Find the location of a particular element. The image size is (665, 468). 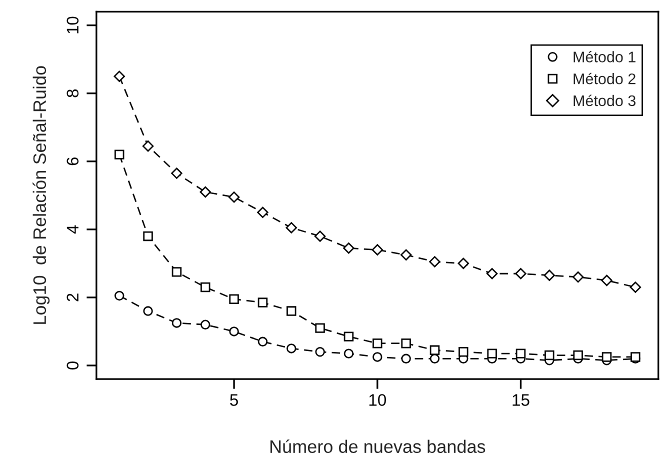

y-tick-label: 6 is located at coordinates (72, 161).